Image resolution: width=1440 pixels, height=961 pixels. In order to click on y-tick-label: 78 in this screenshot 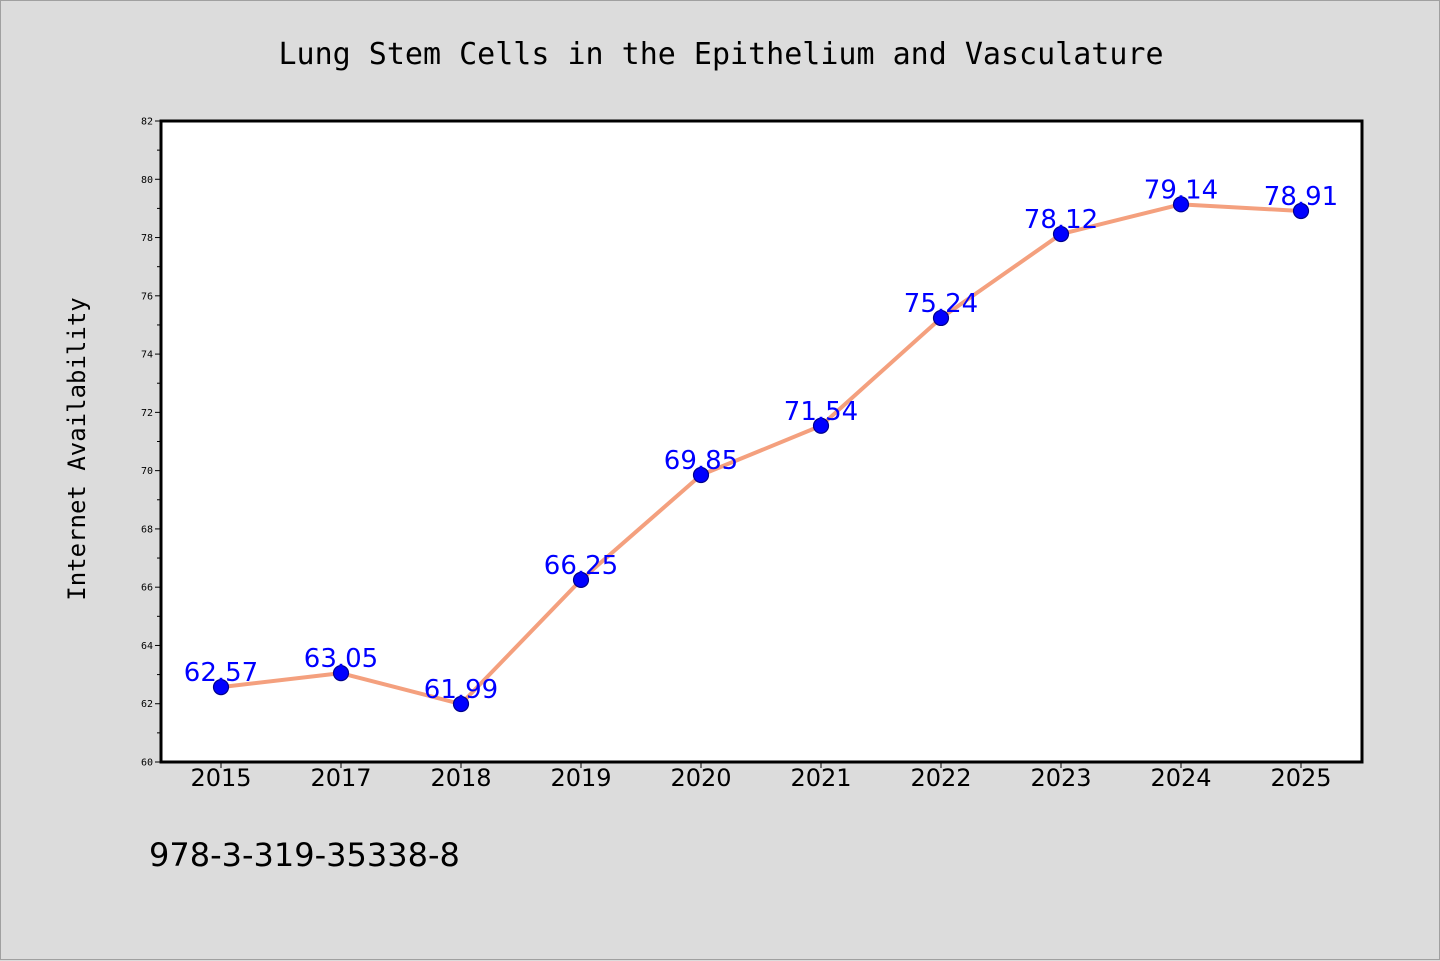, I will do `click(147, 238)`.